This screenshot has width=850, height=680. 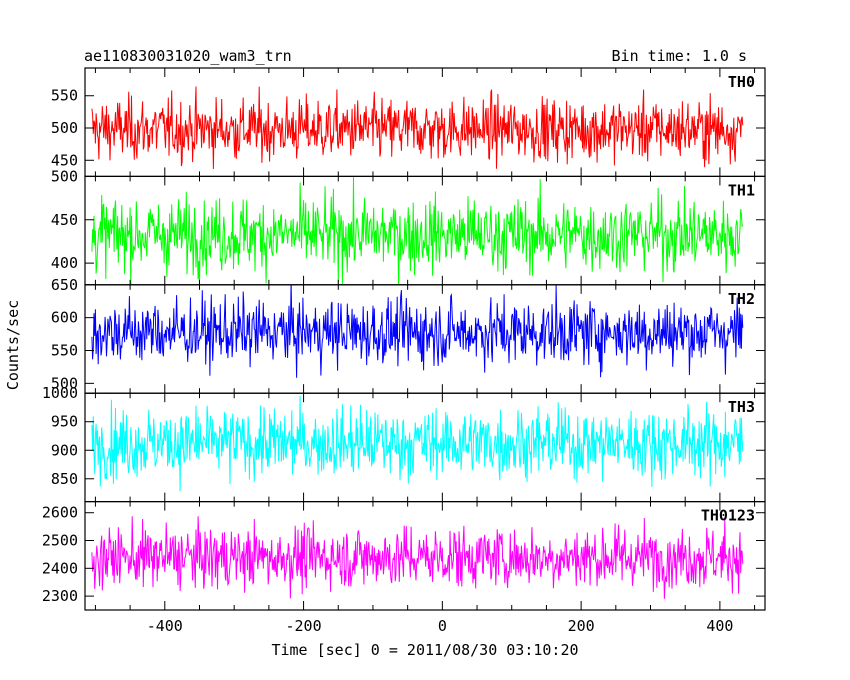 What do you see at coordinates (64, 263) in the screenshot?
I see `y-tick-label: 400` at bounding box center [64, 263].